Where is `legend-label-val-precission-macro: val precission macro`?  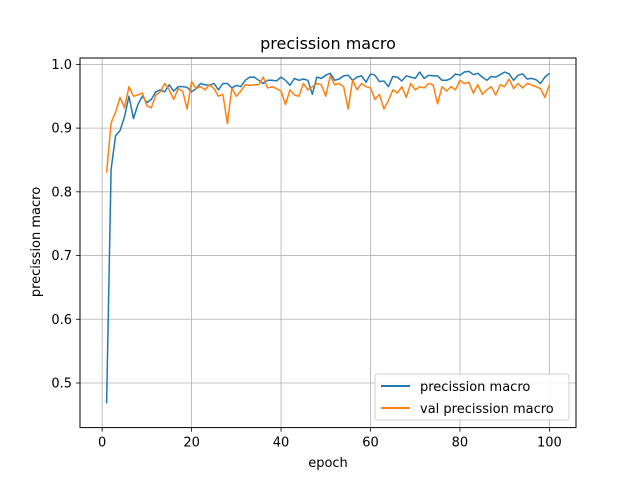 legend-label-val-precission-macro: val precission macro is located at coordinates (487, 409).